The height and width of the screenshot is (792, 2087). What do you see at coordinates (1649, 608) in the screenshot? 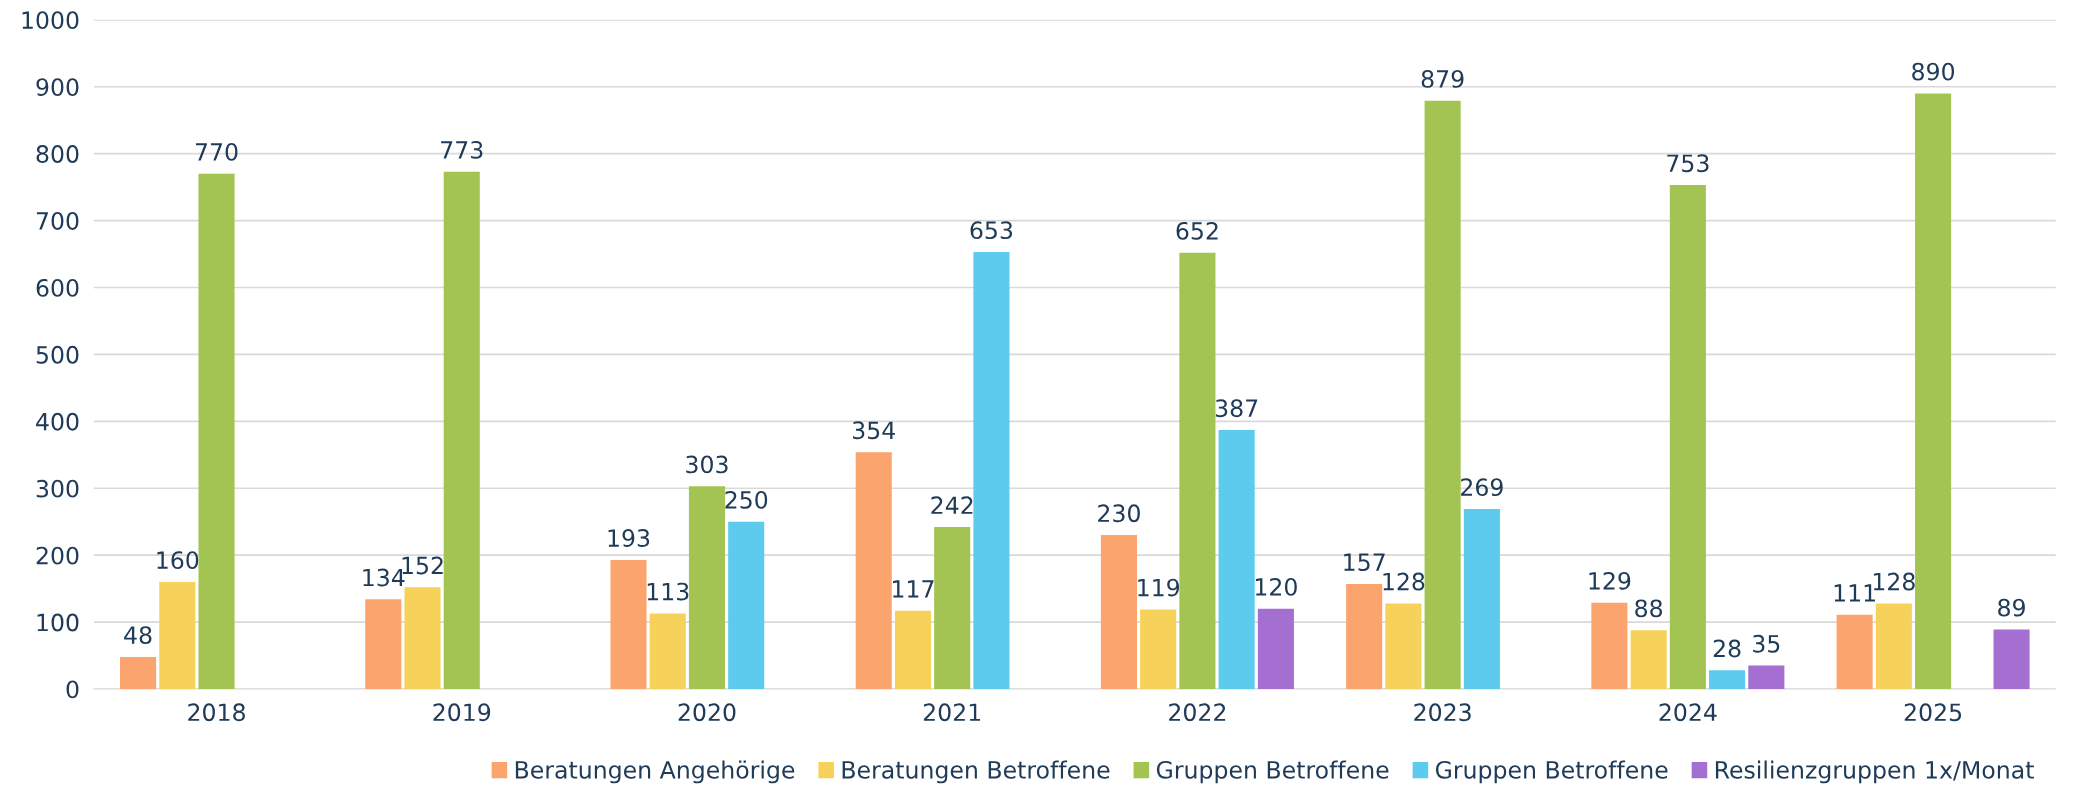
I see `data-label: 88` at bounding box center [1649, 608].